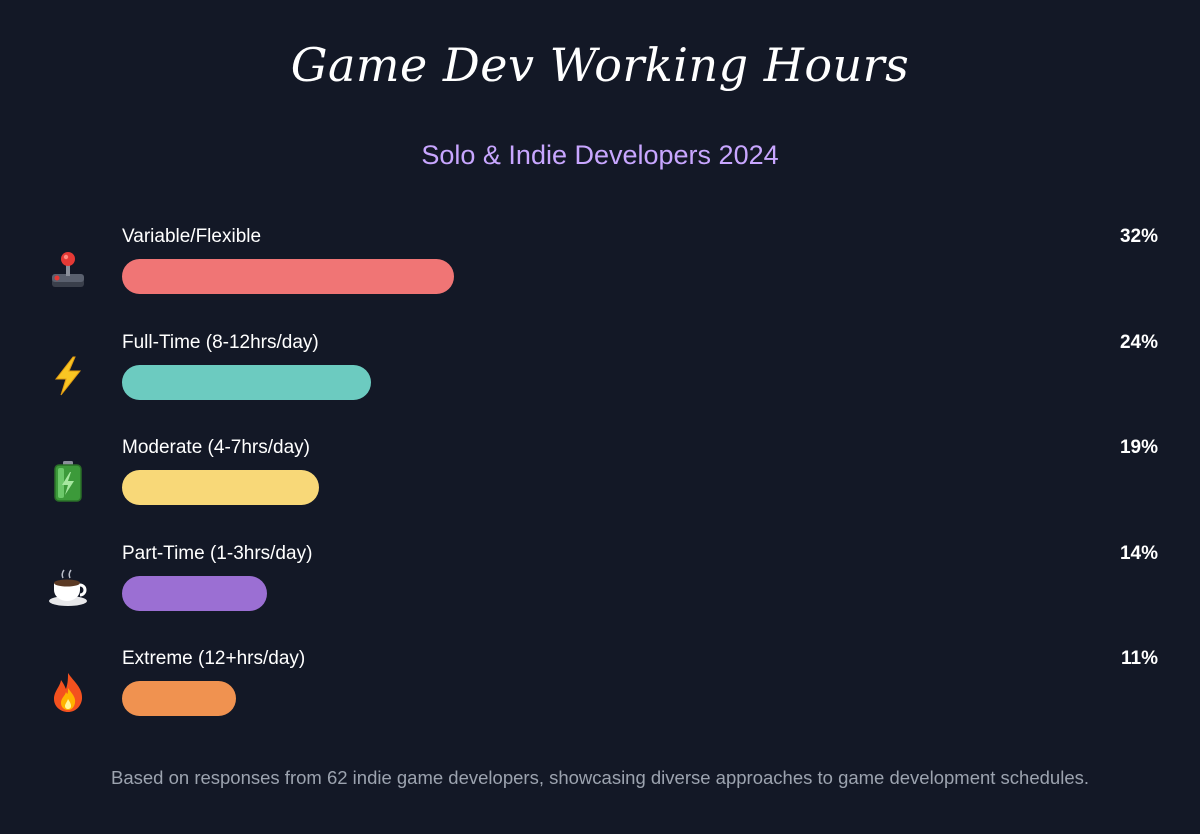 This screenshot has height=834, width=1200. I want to click on bar-row: Full-Time (8-12hrs/day) 24%, so click(600, 372).